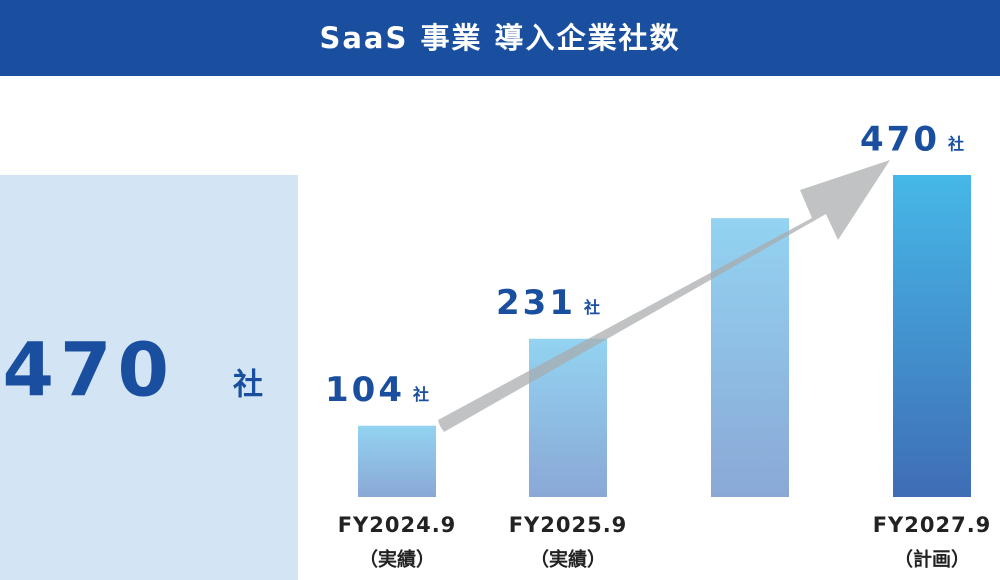 Image resolution: width=1000 pixels, height=580 pixels. Describe the element at coordinates (365, 390) in the screenshot. I see `value-label: 104` at that location.